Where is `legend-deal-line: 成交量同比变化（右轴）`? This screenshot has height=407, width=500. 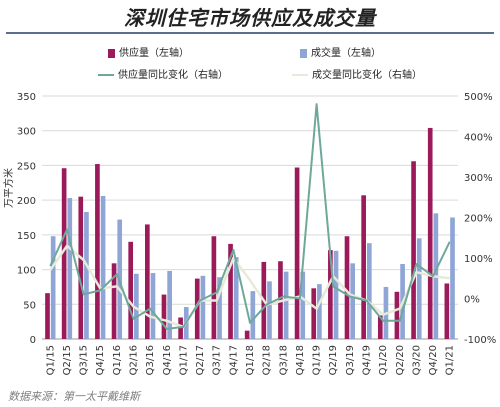 legend-deal-line: 成交量同比变化（右轴） is located at coordinates (357, 73).